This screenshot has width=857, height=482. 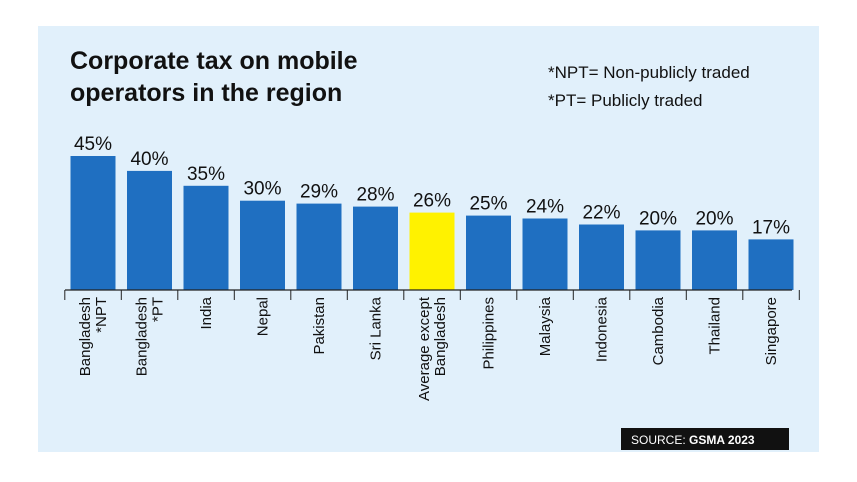 What do you see at coordinates (722, 440) in the screenshot?
I see `source-name: GSMA 2023` at bounding box center [722, 440].